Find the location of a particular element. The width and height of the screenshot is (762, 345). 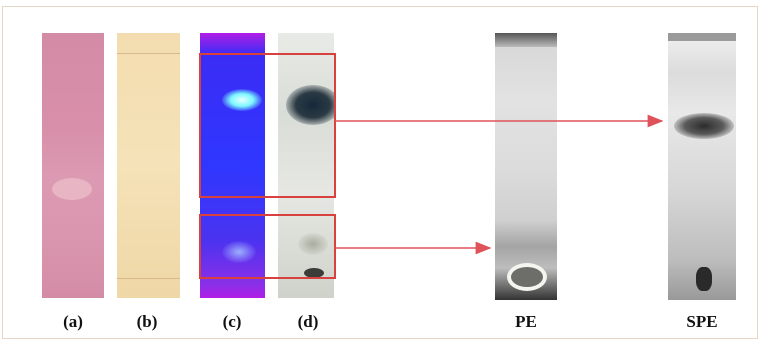

tlc-strip-b is located at coordinates (148, 165).